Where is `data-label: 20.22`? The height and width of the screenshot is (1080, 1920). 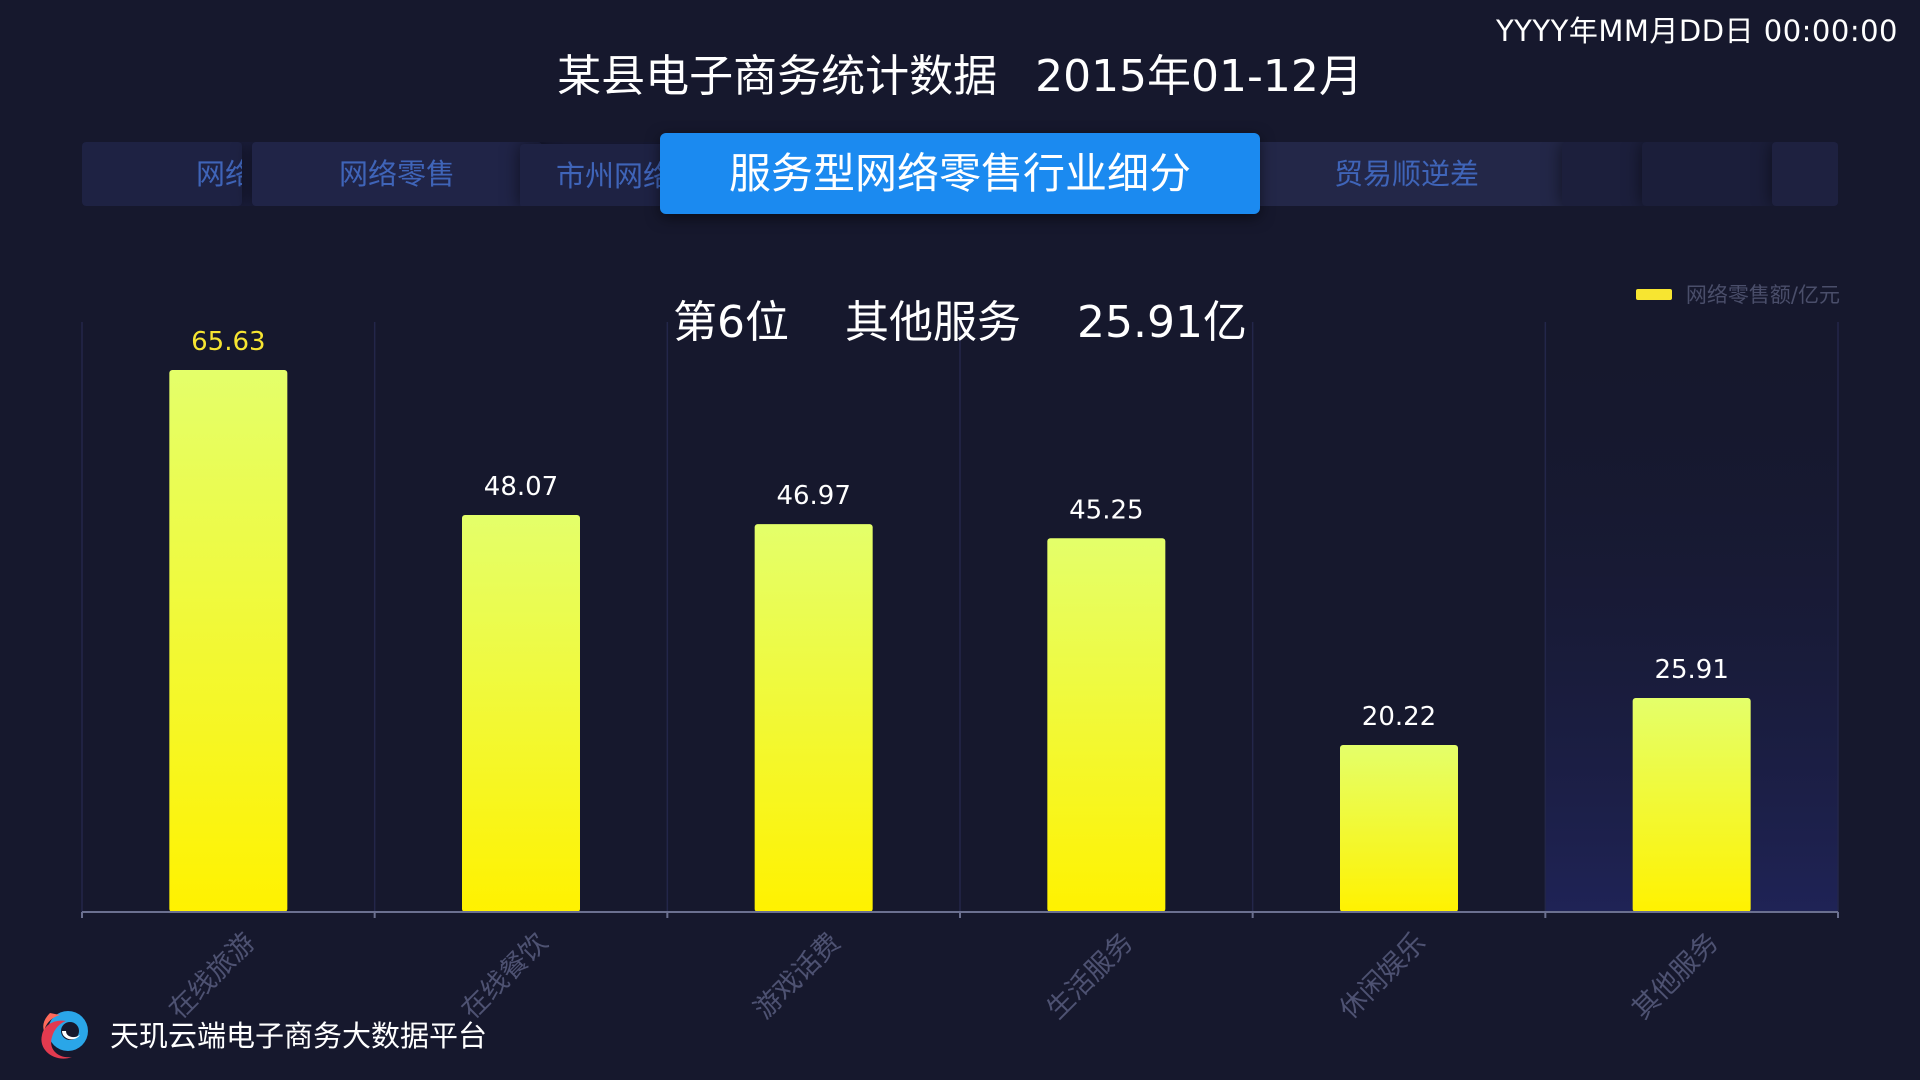 data-label: 20.22 is located at coordinates (1399, 717).